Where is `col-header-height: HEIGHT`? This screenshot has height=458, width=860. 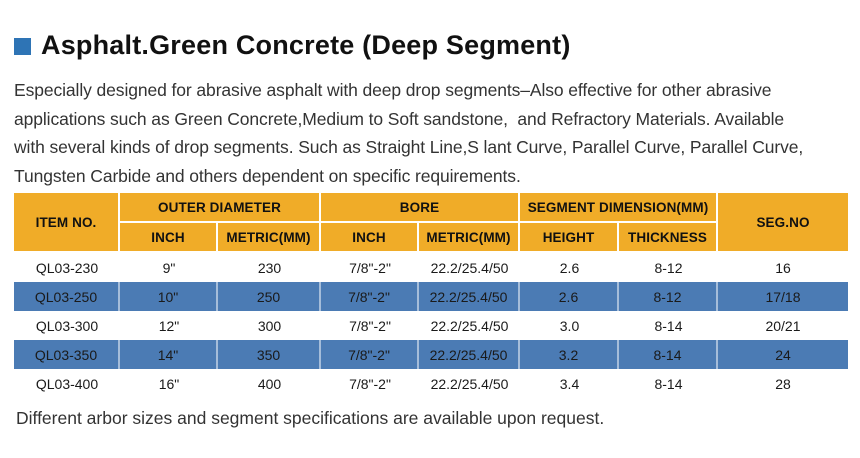 col-header-height: HEIGHT is located at coordinates (569, 238).